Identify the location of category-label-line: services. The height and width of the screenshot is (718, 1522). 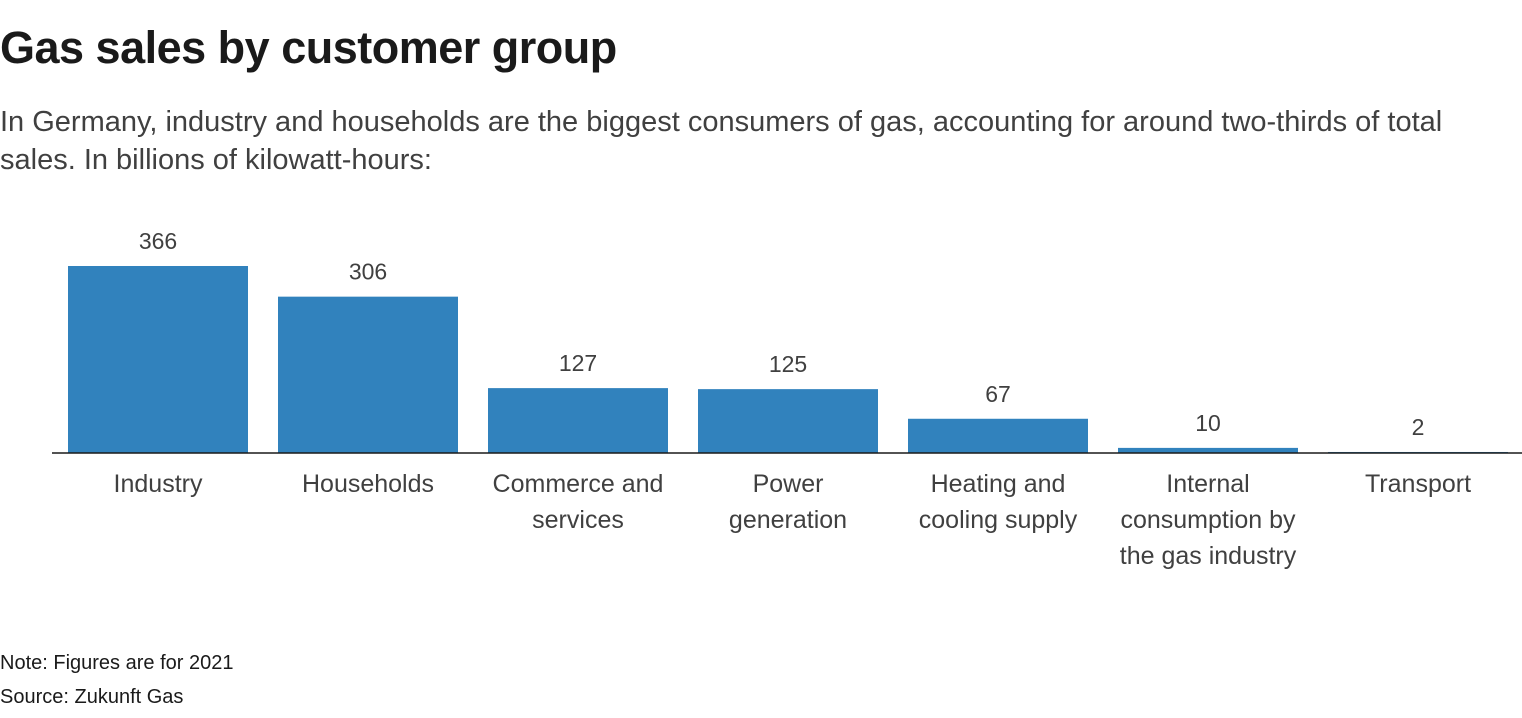
(578, 520).